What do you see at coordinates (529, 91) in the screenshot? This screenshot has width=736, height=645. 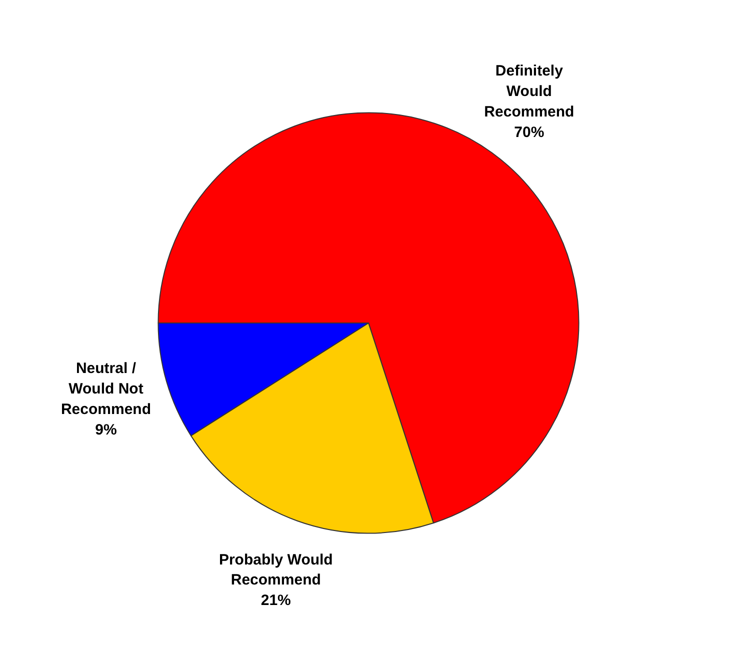 I see `slice-label: Definitely Would Recommend` at bounding box center [529, 91].